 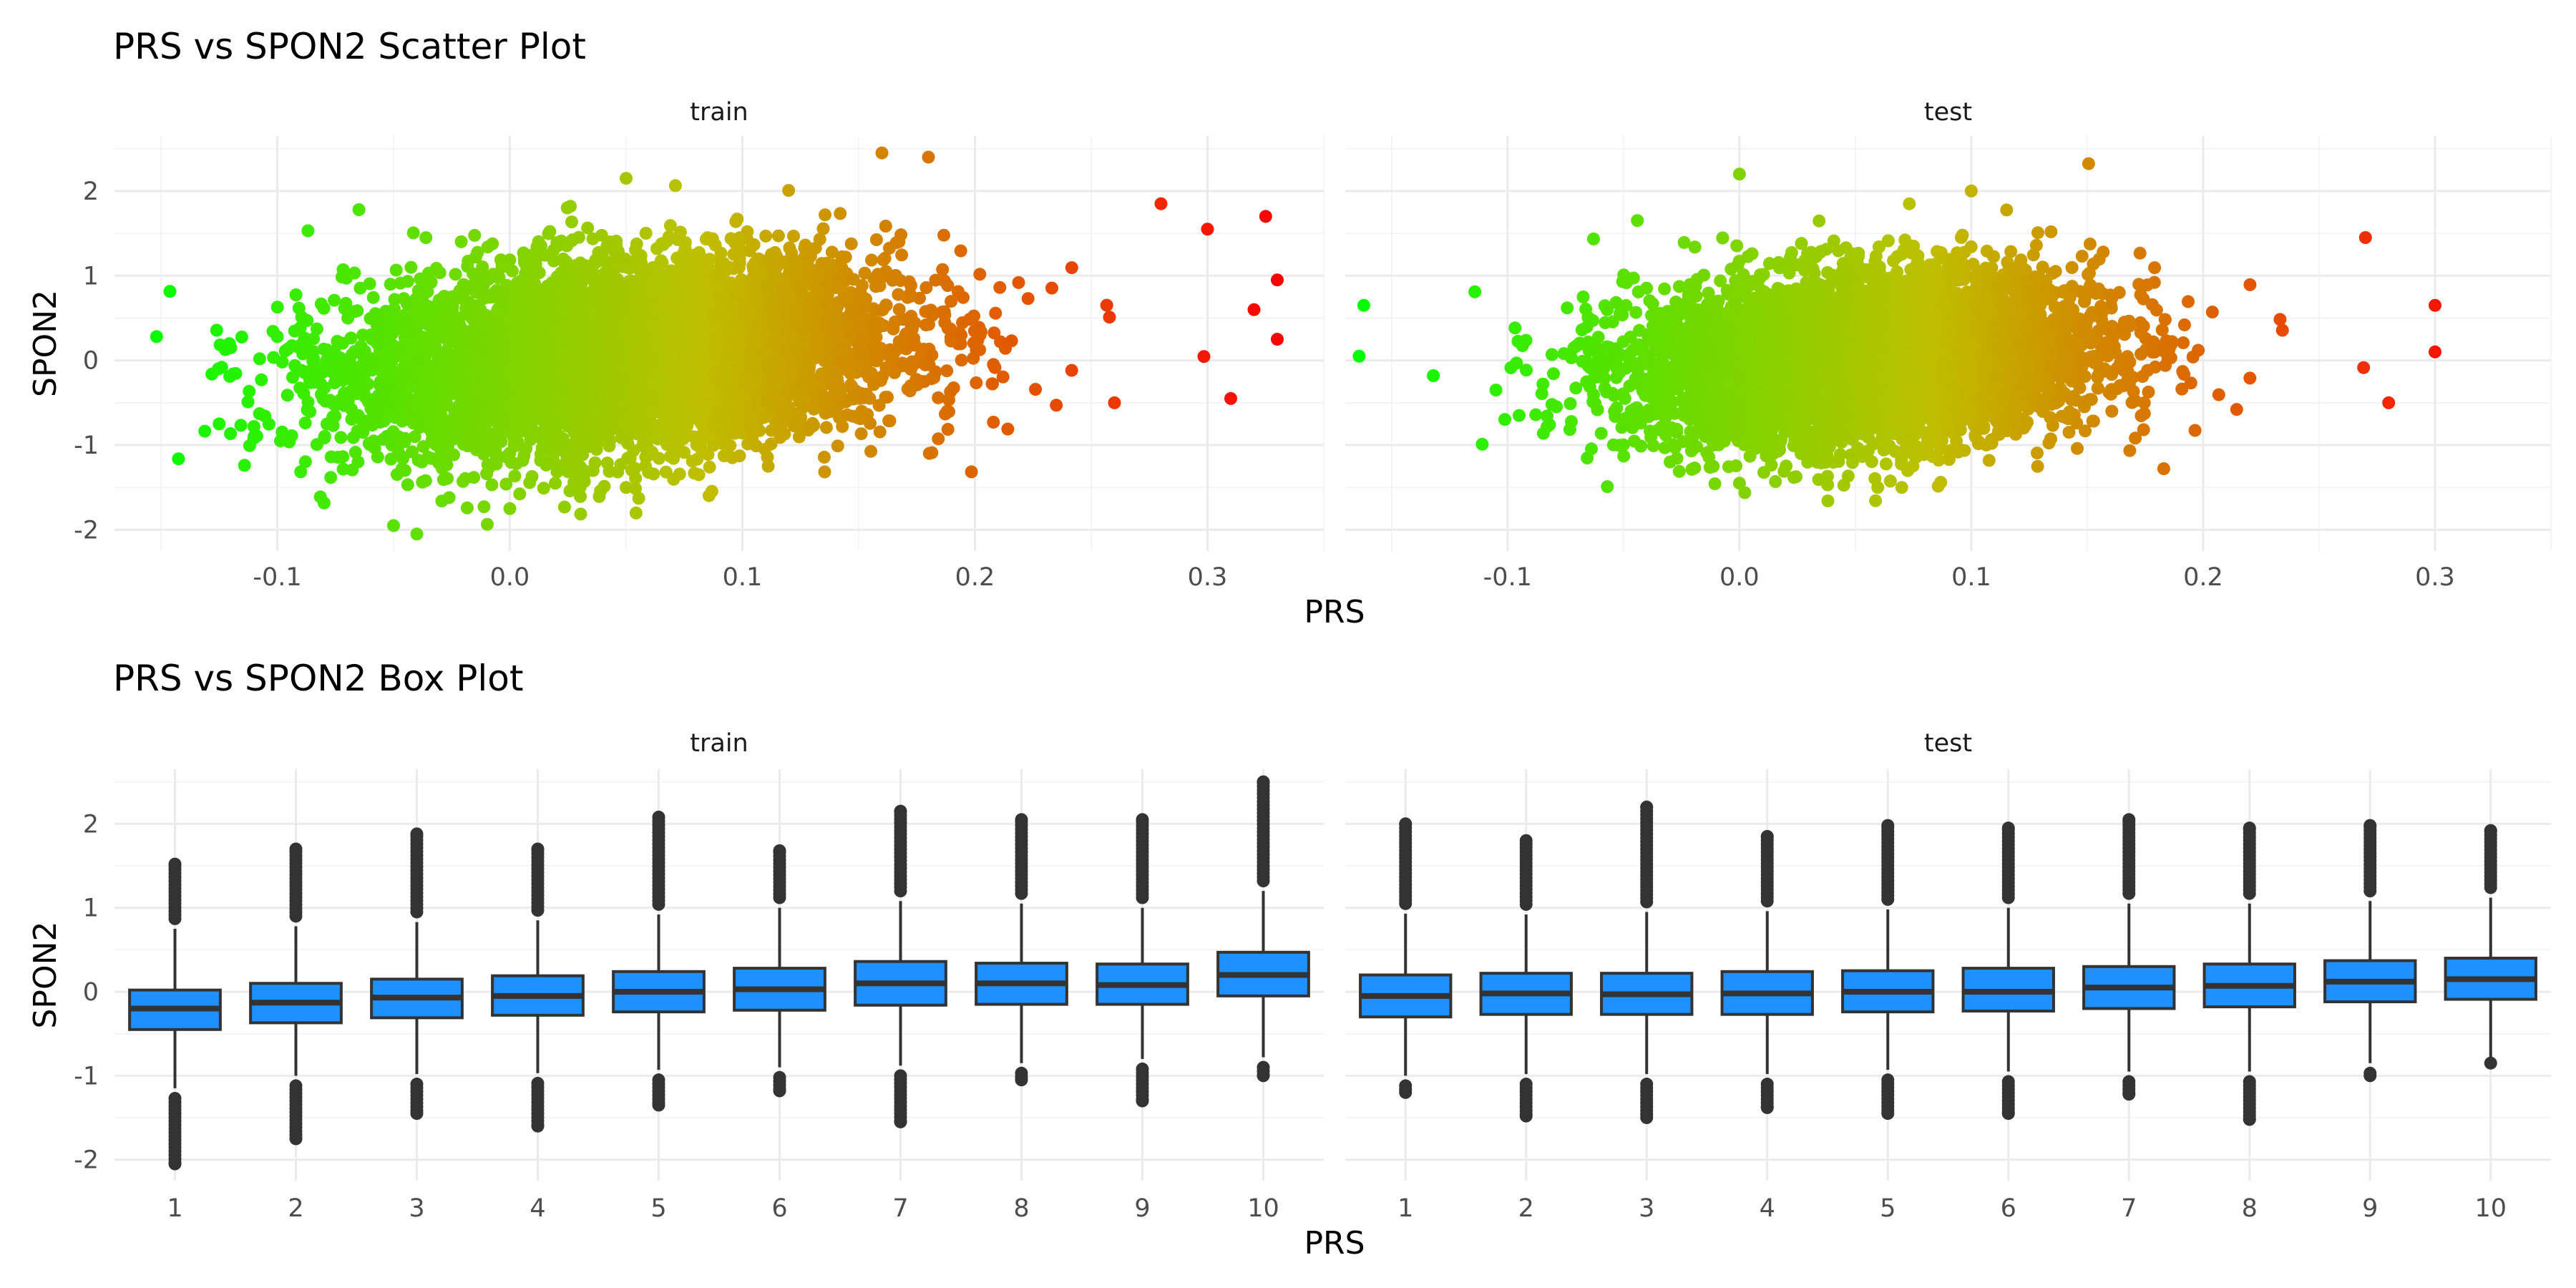 What do you see at coordinates (277, 577) in the screenshot?
I see `x-tick-label: -0.1` at bounding box center [277, 577].